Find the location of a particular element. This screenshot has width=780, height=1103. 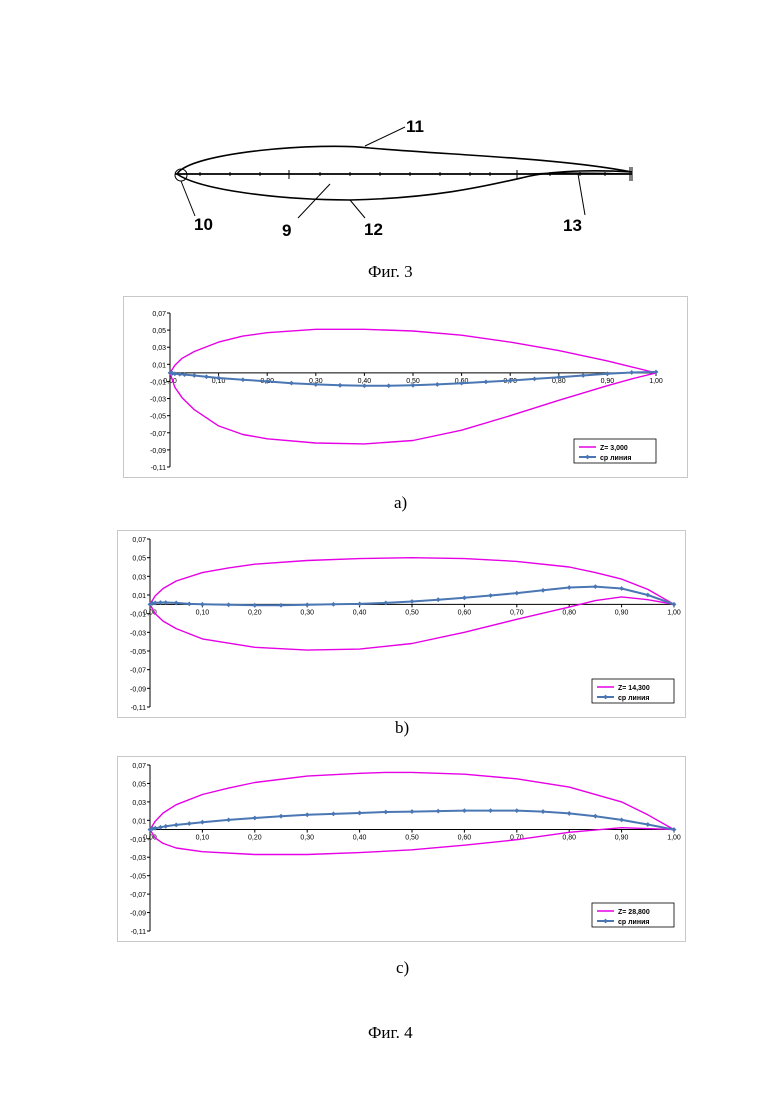

callout-9: 9 is located at coordinates (286, 230).